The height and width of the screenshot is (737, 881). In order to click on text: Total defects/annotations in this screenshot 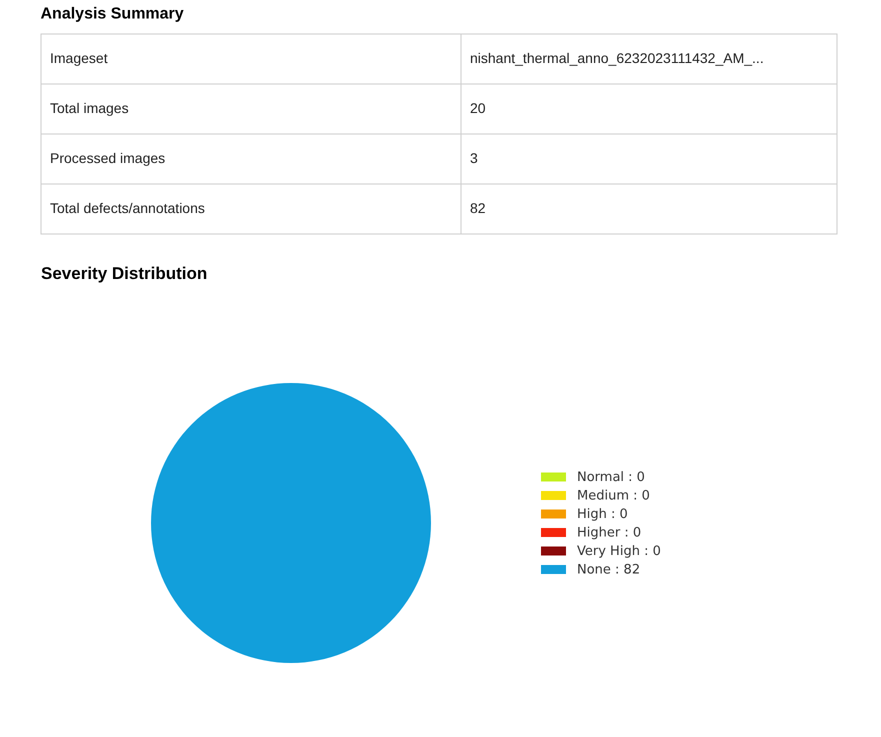, I will do `click(127, 208)`.